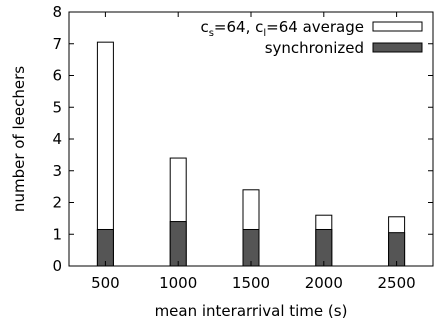  What do you see at coordinates (282, 28) in the screenshot?
I see `legend-label-average: cs=64, cl=64 average` at bounding box center [282, 28].